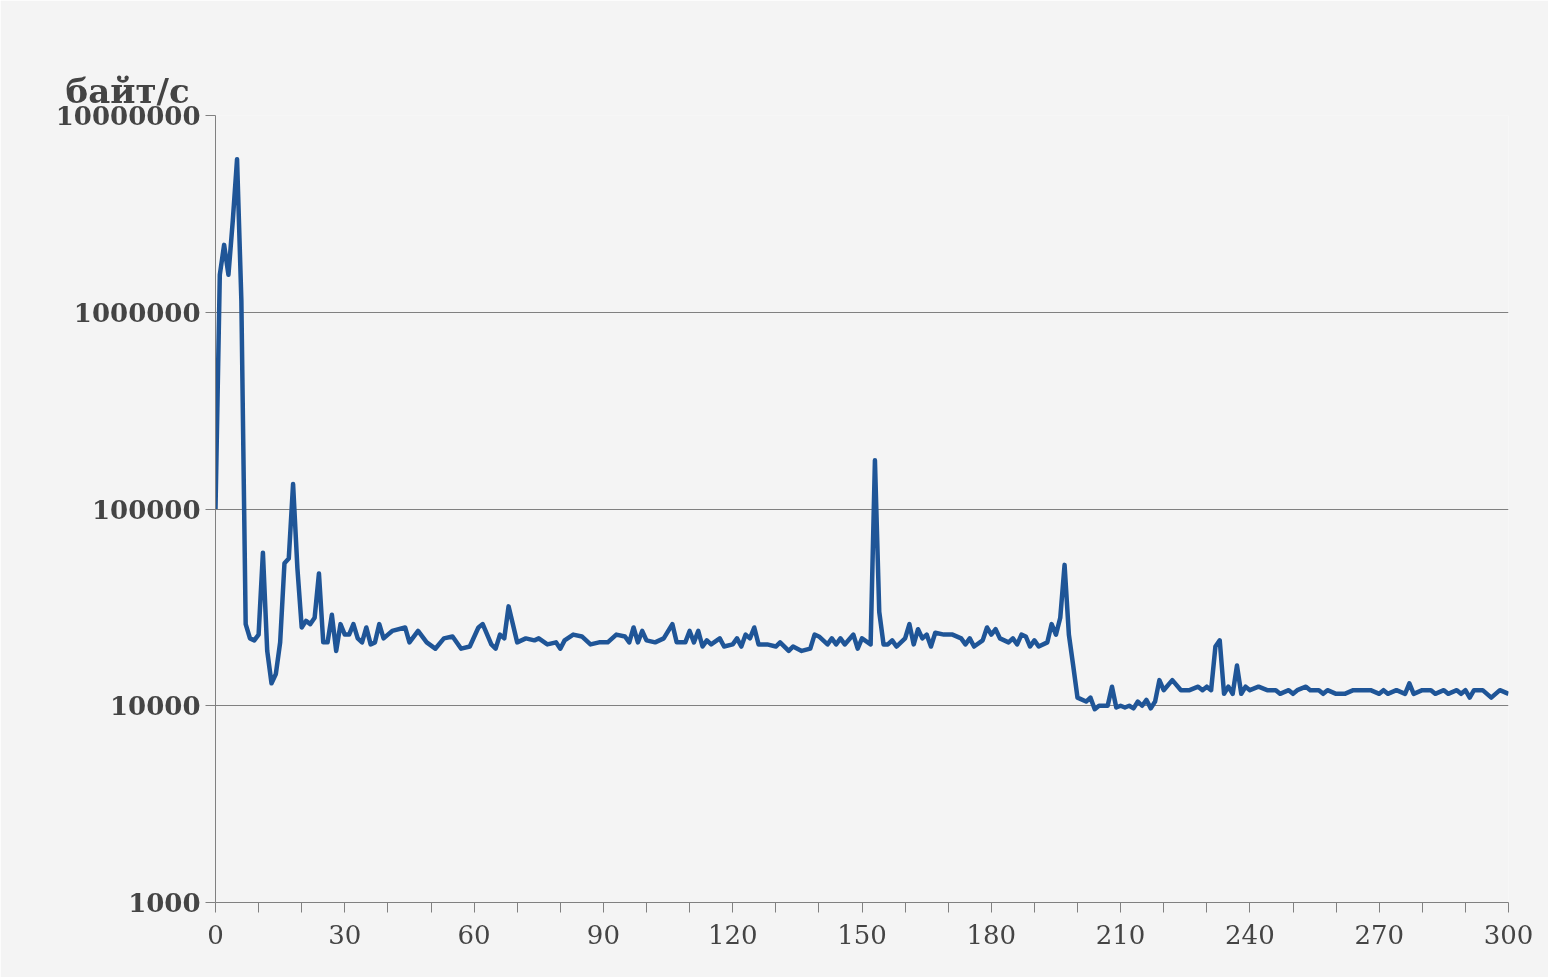 This screenshot has height=977, width=1548. What do you see at coordinates (732, 934) in the screenshot?
I see `x-tick-label: 120` at bounding box center [732, 934].